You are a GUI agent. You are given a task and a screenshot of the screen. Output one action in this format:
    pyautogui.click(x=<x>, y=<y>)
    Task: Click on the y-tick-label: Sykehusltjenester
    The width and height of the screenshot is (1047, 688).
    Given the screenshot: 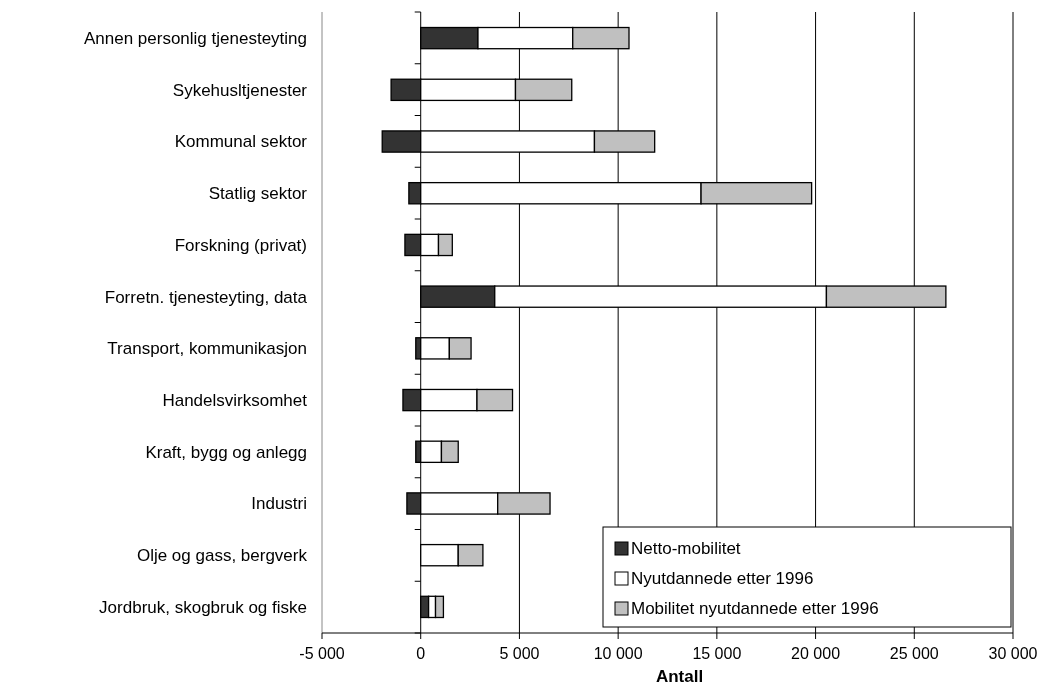 What is the action you would take?
    pyautogui.click(x=240, y=90)
    